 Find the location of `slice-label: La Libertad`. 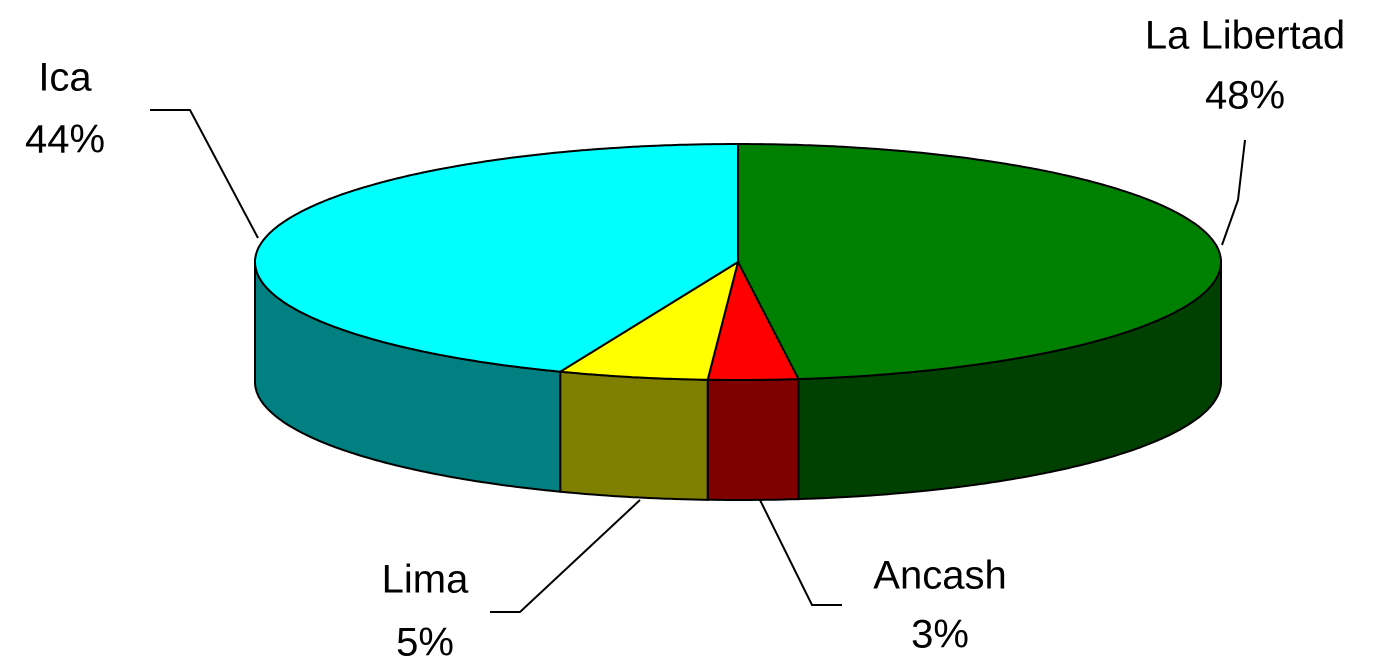

slice-label: La Libertad is located at coordinates (1245, 36).